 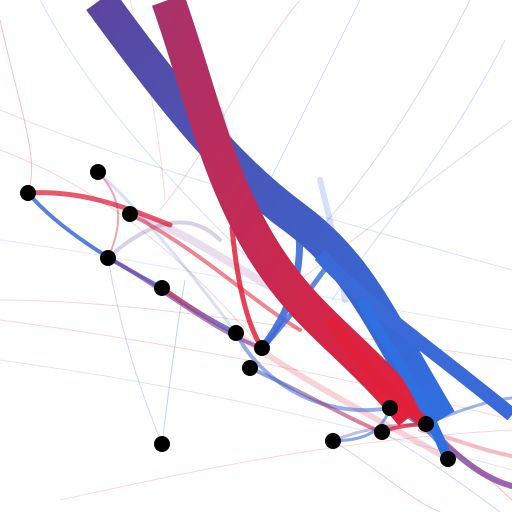 I want to click on blue-band-branch, so click(x=413, y=335).